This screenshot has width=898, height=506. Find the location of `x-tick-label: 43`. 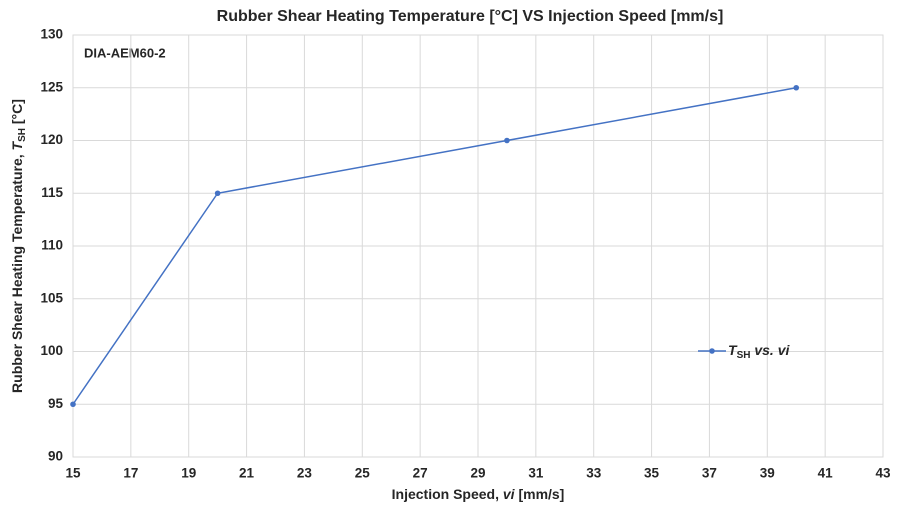

x-tick-label: 43 is located at coordinates (883, 473).